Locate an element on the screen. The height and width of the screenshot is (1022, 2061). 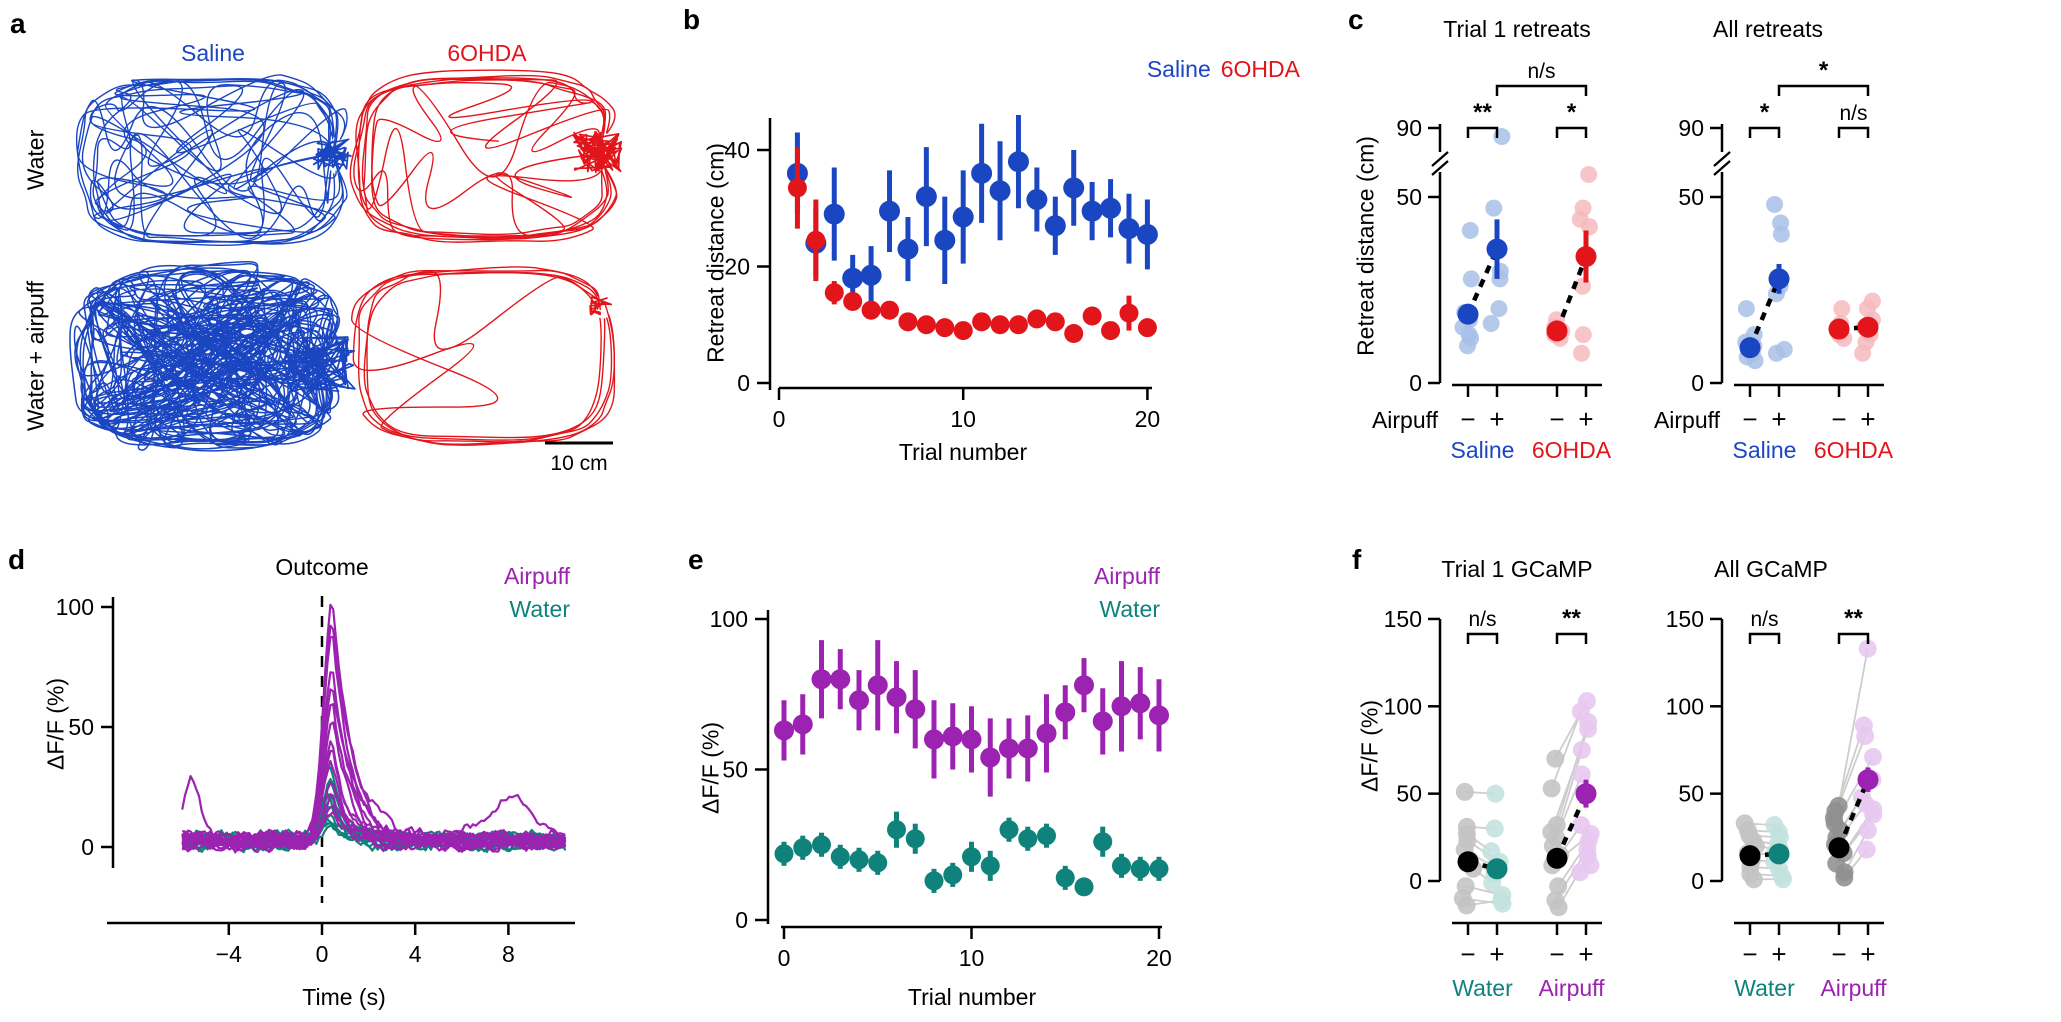
e-series-water is located at coordinates (971, 854).